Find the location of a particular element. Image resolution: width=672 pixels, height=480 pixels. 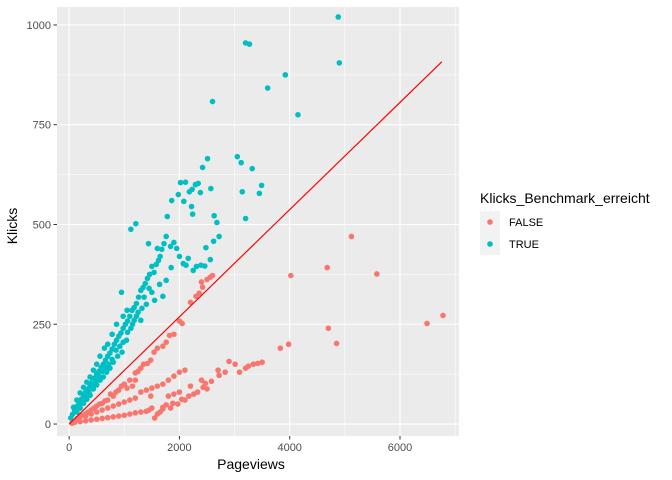

x-tick-label: 6000 is located at coordinates (400, 448).